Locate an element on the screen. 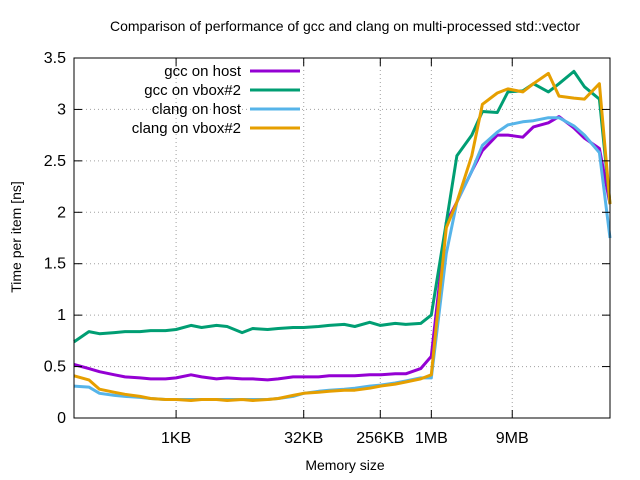 Image resolution: width=640 pixels, height=480 pixels. legend-label-gcc-on-vbox-2: gcc on vbox#2 is located at coordinates (192, 90).